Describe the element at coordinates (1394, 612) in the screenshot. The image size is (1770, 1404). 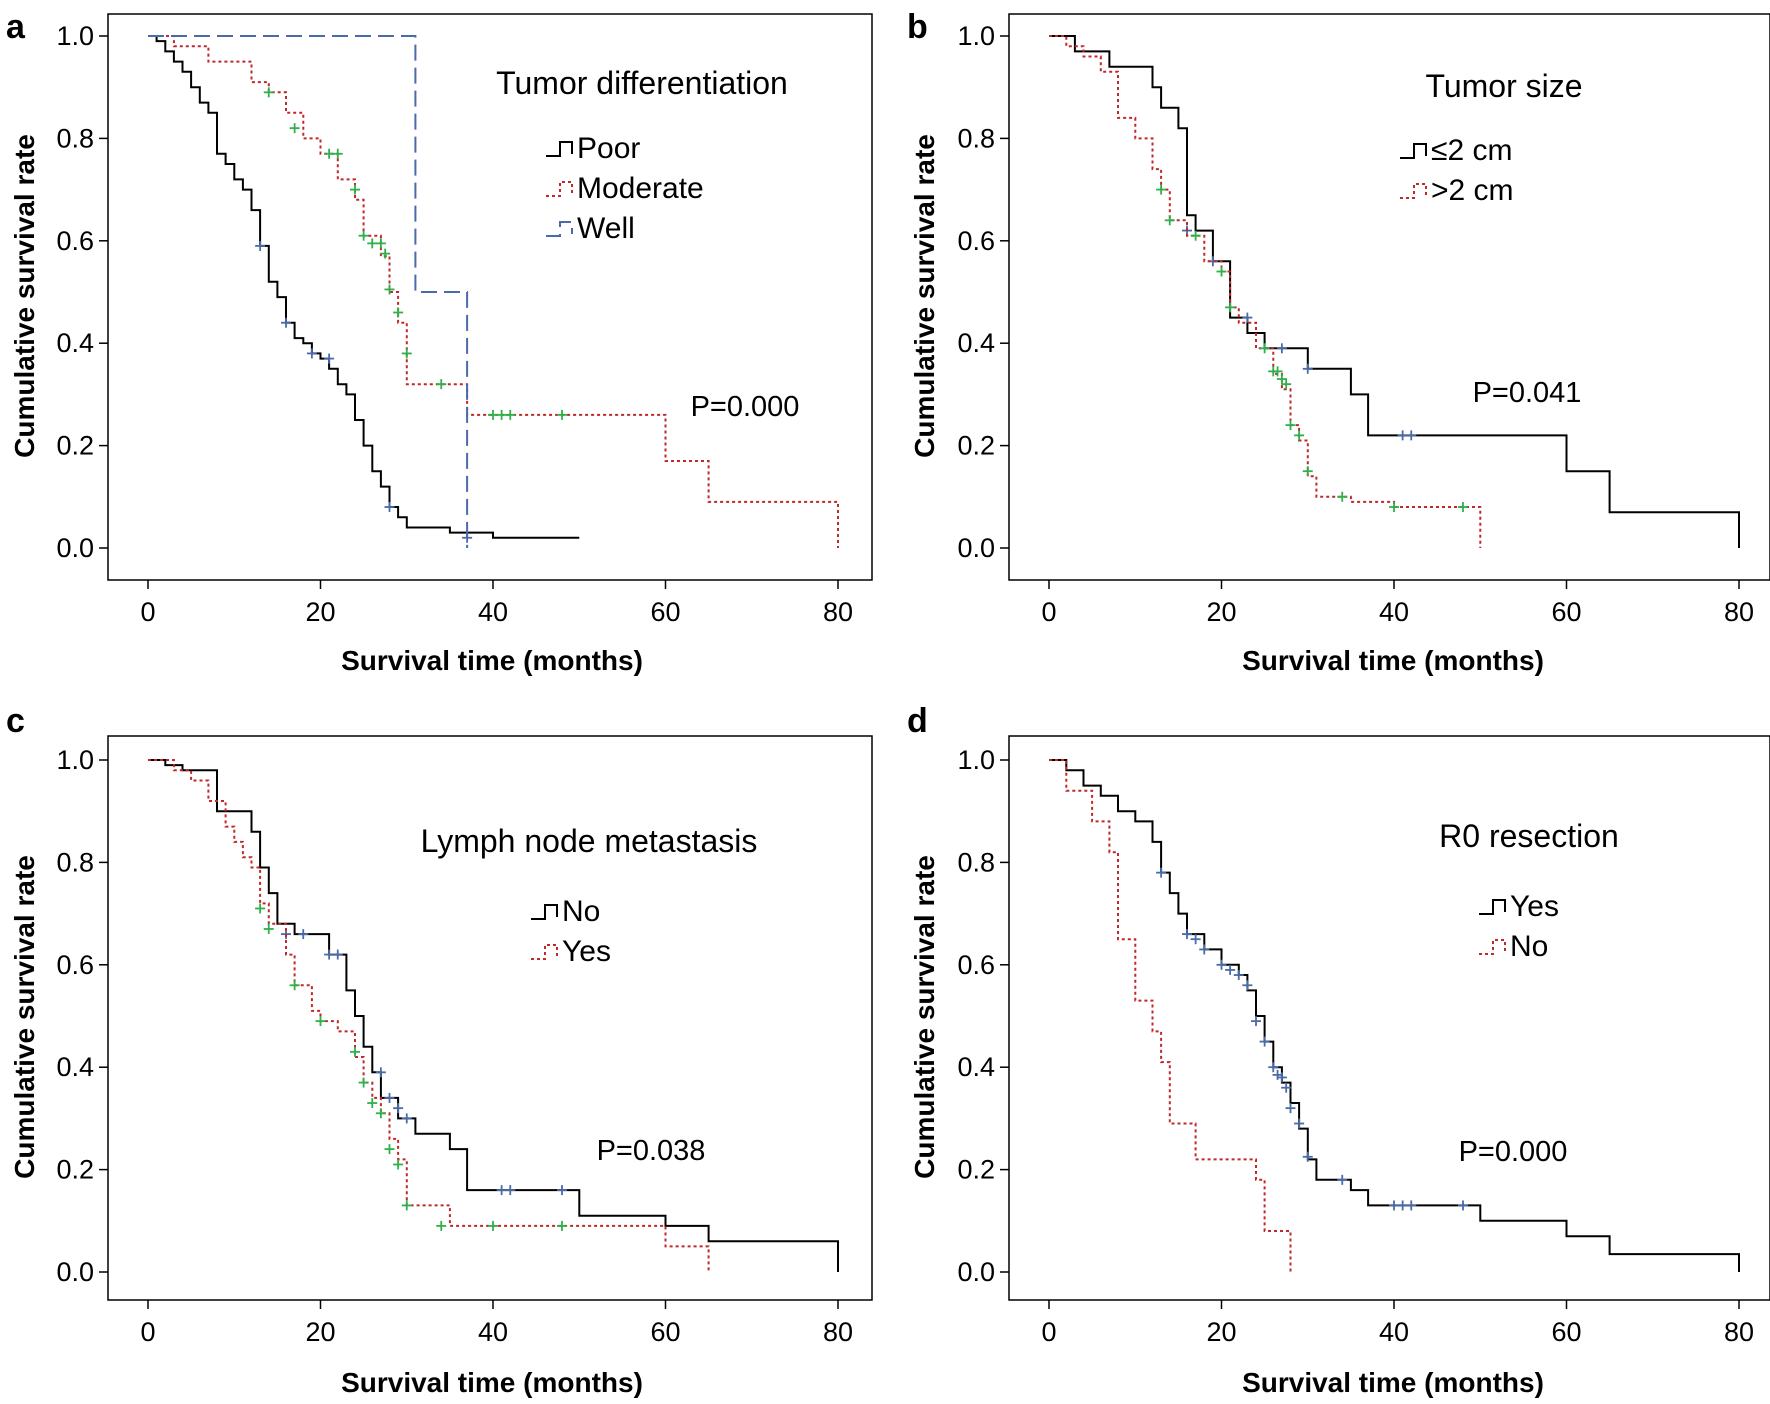
I see `x-tick-label: 40` at that location.